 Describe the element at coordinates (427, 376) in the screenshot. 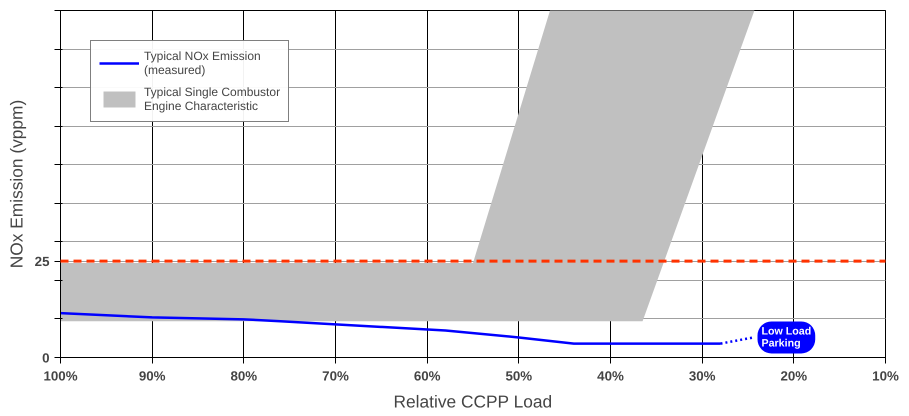

I see `x-tick-label: 60%` at that location.